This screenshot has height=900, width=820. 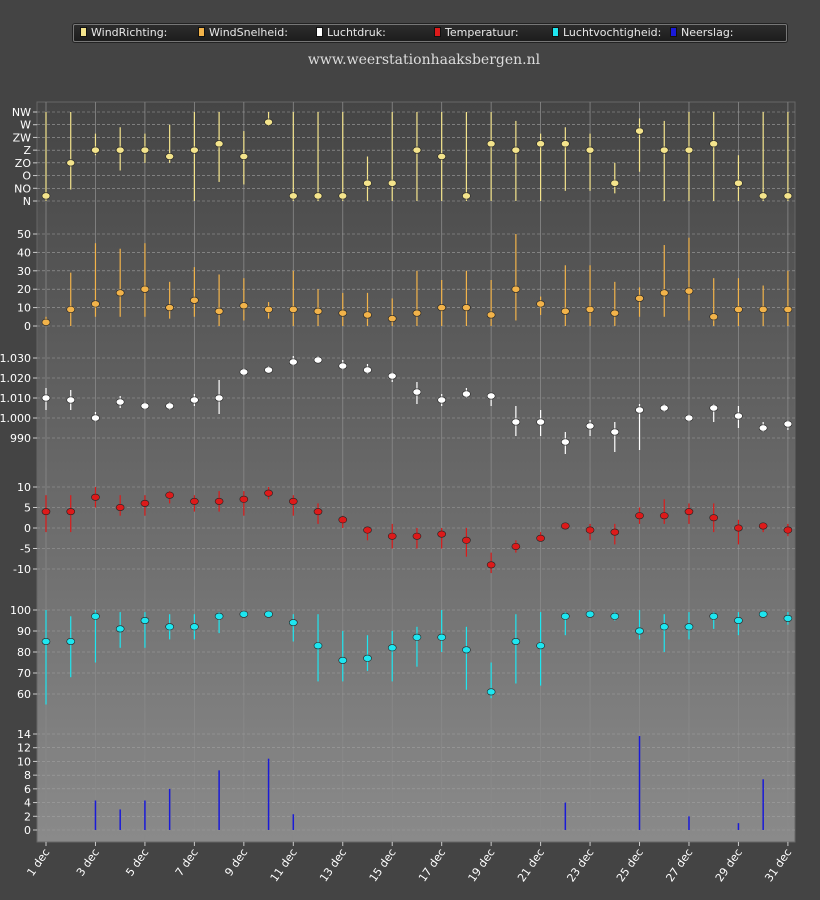 What do you see at coordinates (243, 33) in the screenshot?
I see `legend-item-windsnelheid: WindSnelheid:` at bounding box center [243, 33].